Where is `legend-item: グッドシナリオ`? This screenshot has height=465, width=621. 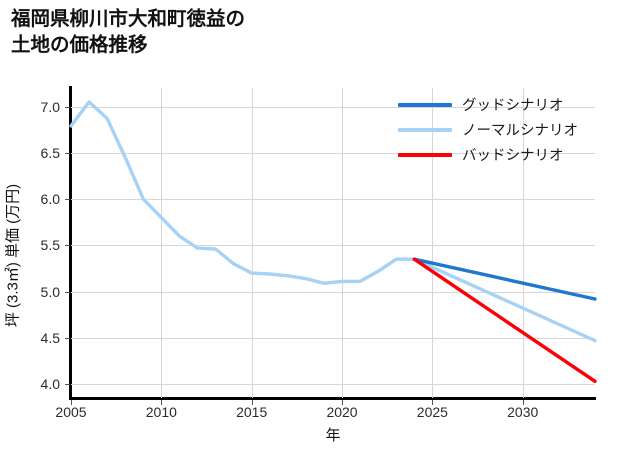
legend-item: グッドシナリオ is located at coordinates (498, 104).